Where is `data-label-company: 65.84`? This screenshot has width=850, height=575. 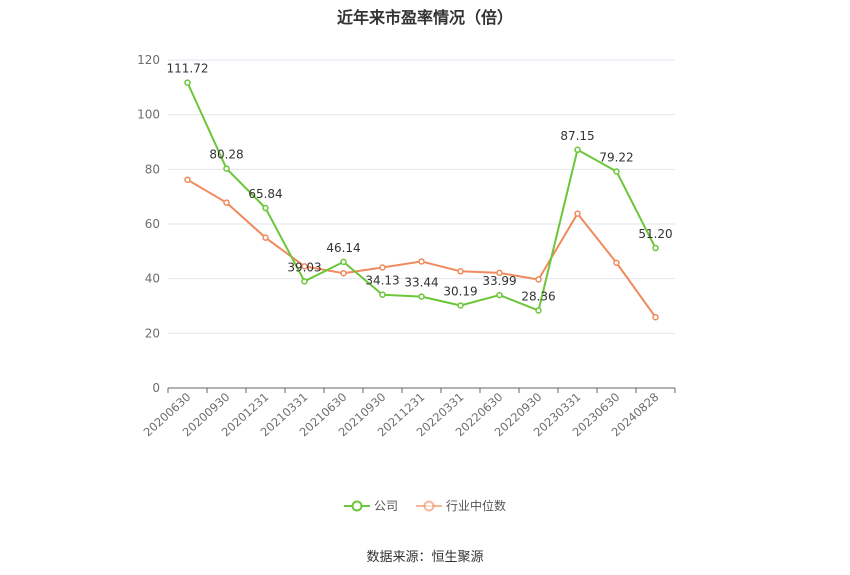 data-label-company: 65.84 is located at coordinates (265, 194).